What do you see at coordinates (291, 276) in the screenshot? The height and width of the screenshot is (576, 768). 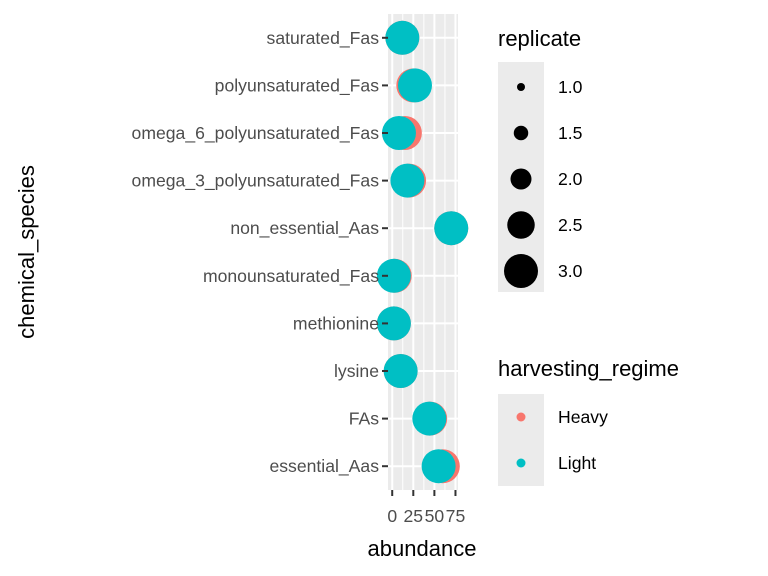 I see `y-tick-label: monounsaturated_Fas` at bounding box center [291, 276].